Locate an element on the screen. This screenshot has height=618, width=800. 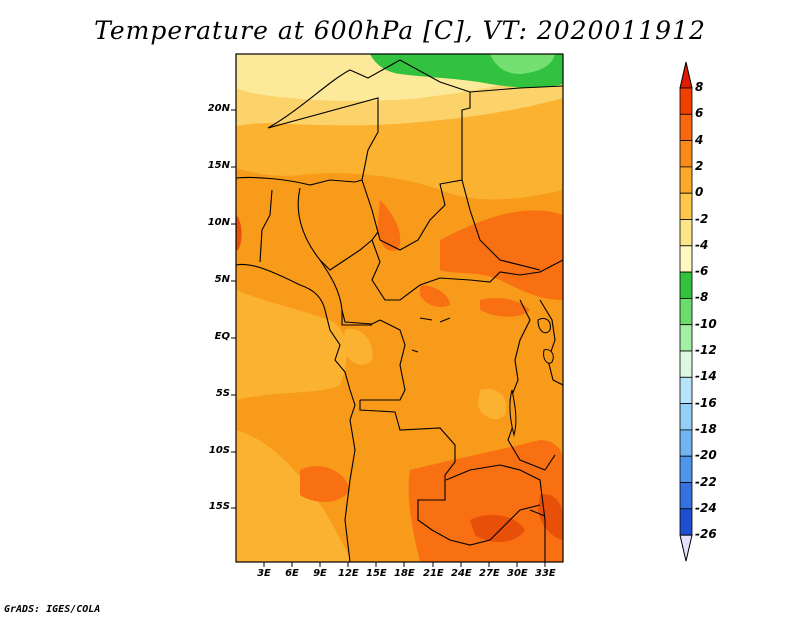
colorbar-level-label: -14 is located at coordinates (706, 376).